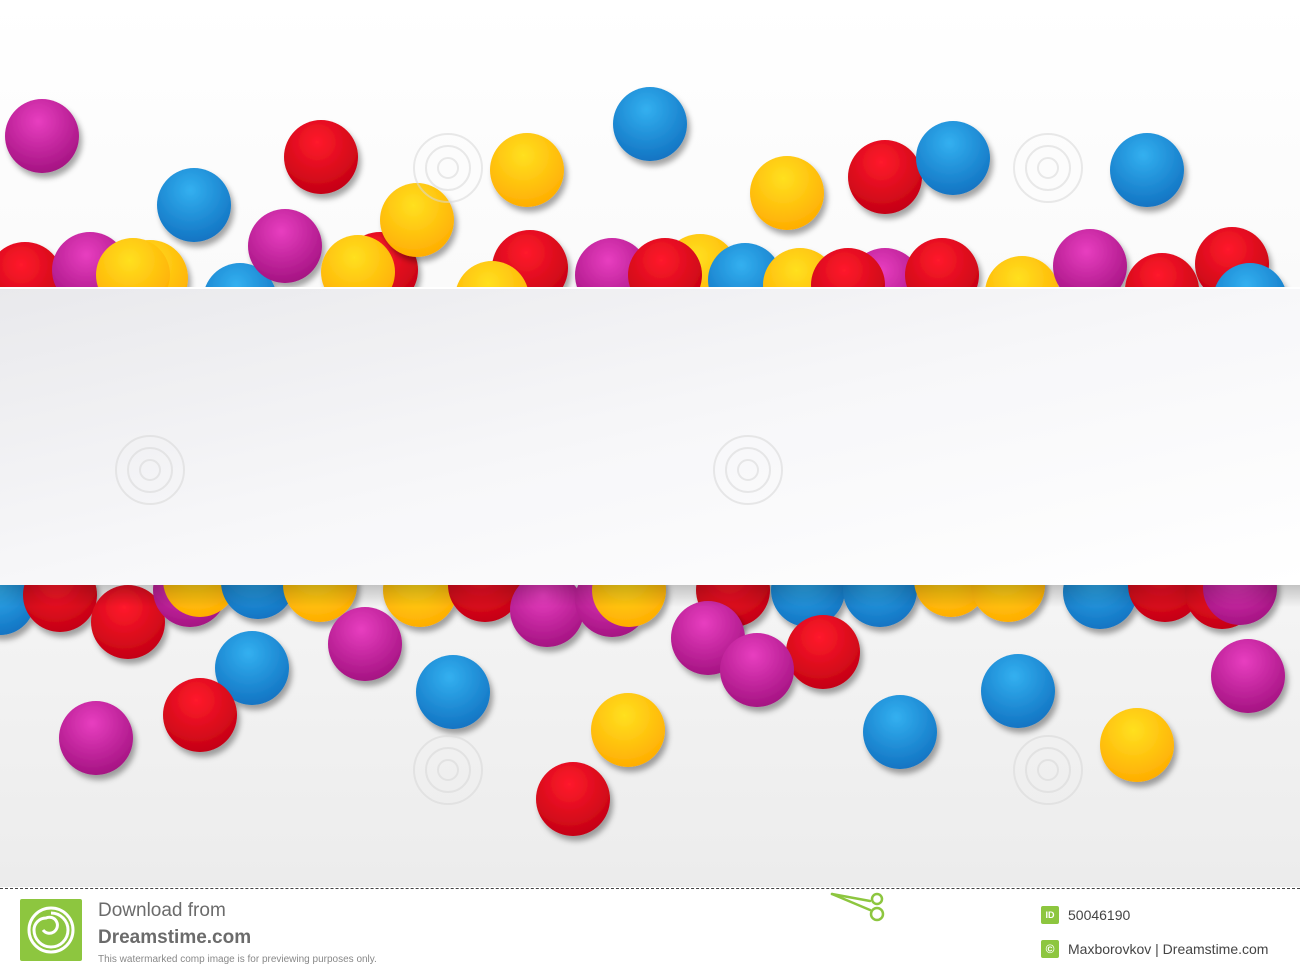 Image resolution: width=1300 pixels, height=979 pixels. I want to click on image-id: 50046190, so click(1099, 915).